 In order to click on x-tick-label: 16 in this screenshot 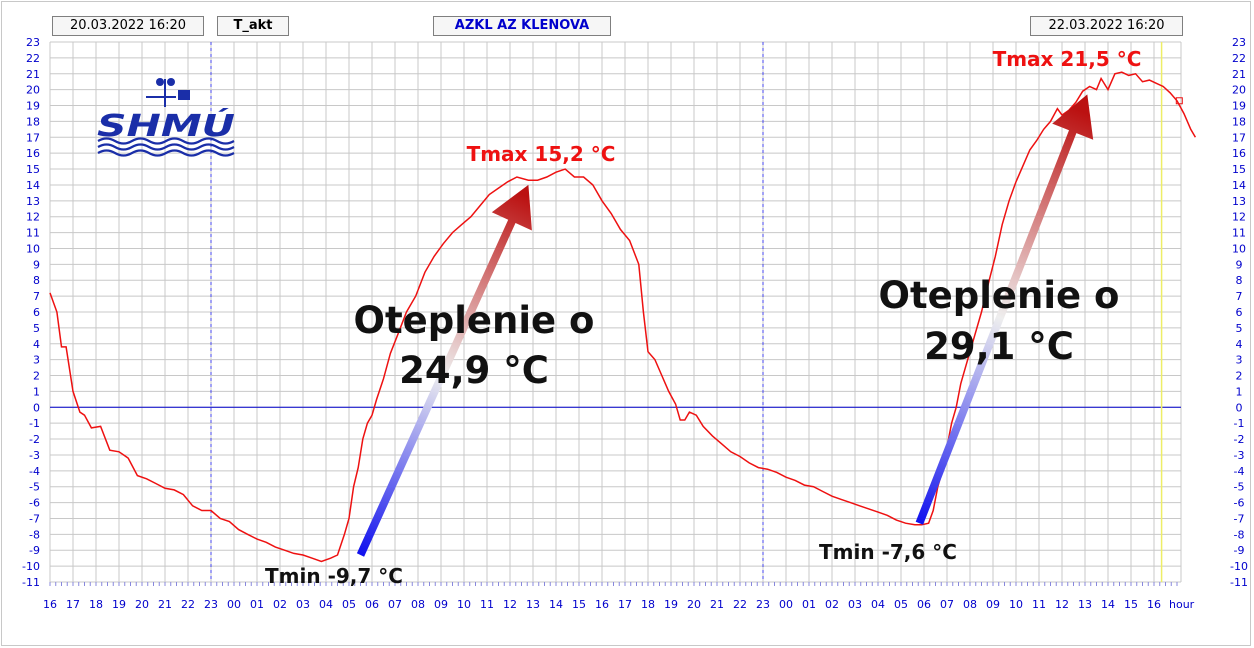, I will do `click(602, 604)`.